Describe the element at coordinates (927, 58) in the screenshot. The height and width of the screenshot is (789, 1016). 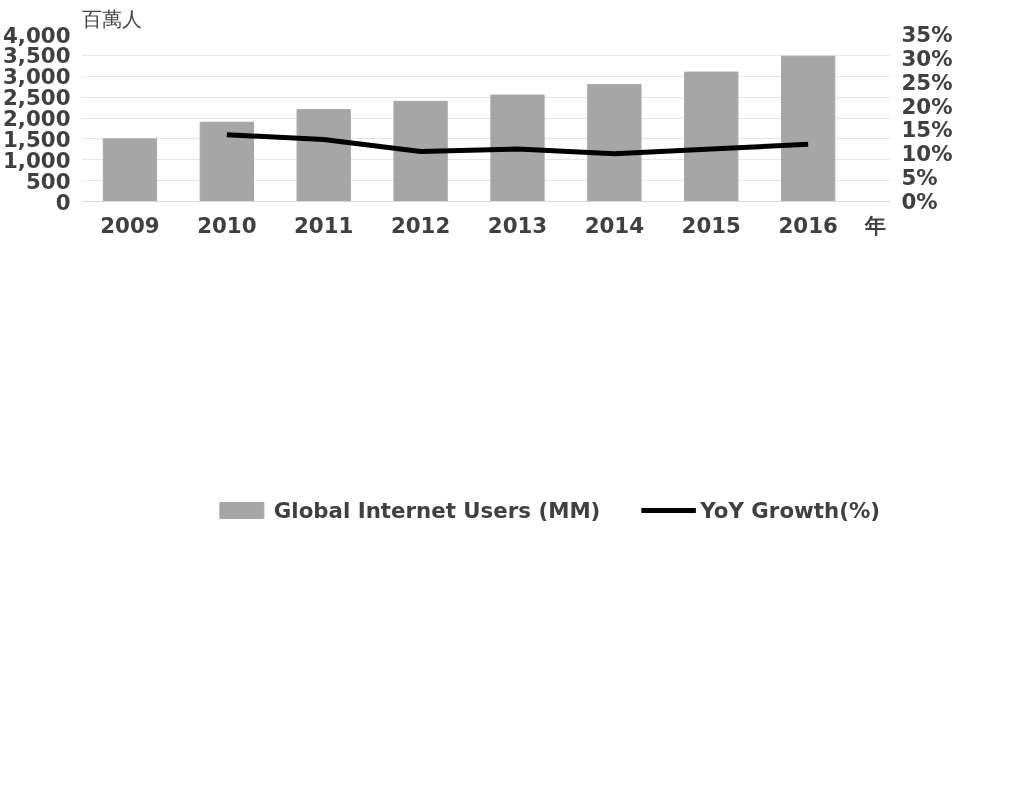
I see `y2-tick-label: 30%` at that location.